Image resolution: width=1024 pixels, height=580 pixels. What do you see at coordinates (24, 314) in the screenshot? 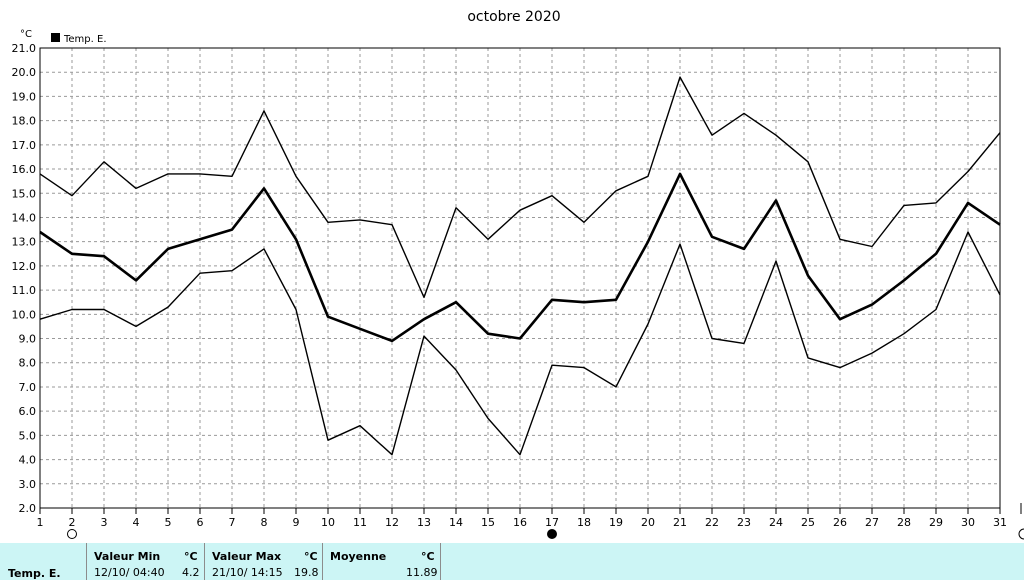
I see `y-tick-label: 10.0` at bounding box center [24, 314].